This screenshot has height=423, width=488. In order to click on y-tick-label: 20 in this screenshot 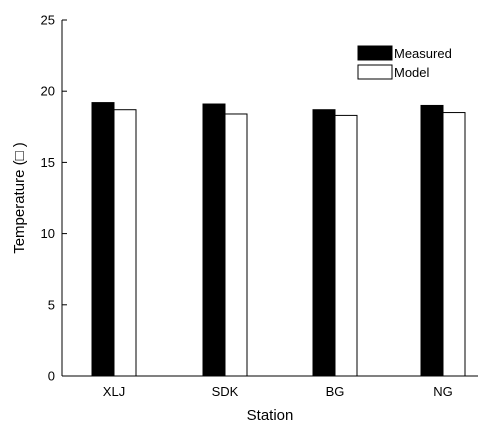, I will do `click(48, 91)`.